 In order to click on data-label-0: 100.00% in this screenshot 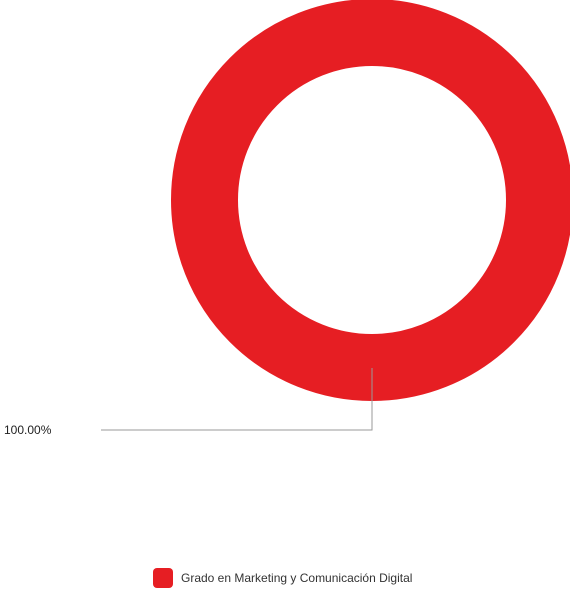, I will do `click(28, 430)`.